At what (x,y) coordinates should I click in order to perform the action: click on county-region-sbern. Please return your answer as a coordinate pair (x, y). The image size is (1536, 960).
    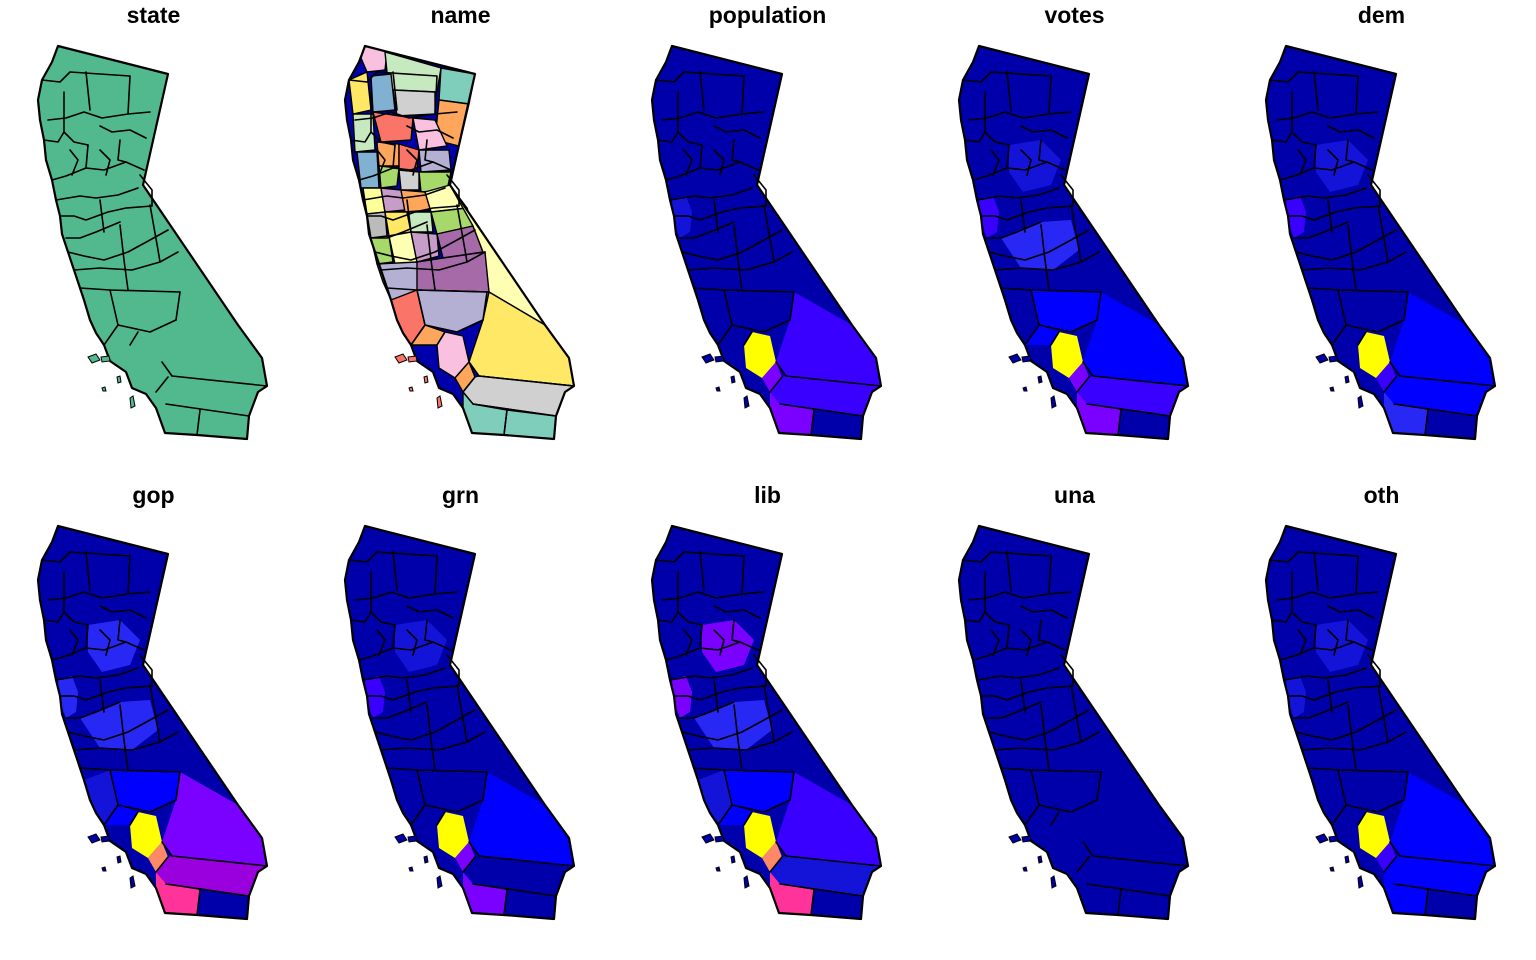
    Looking at the image, I should click on (1442, 339).